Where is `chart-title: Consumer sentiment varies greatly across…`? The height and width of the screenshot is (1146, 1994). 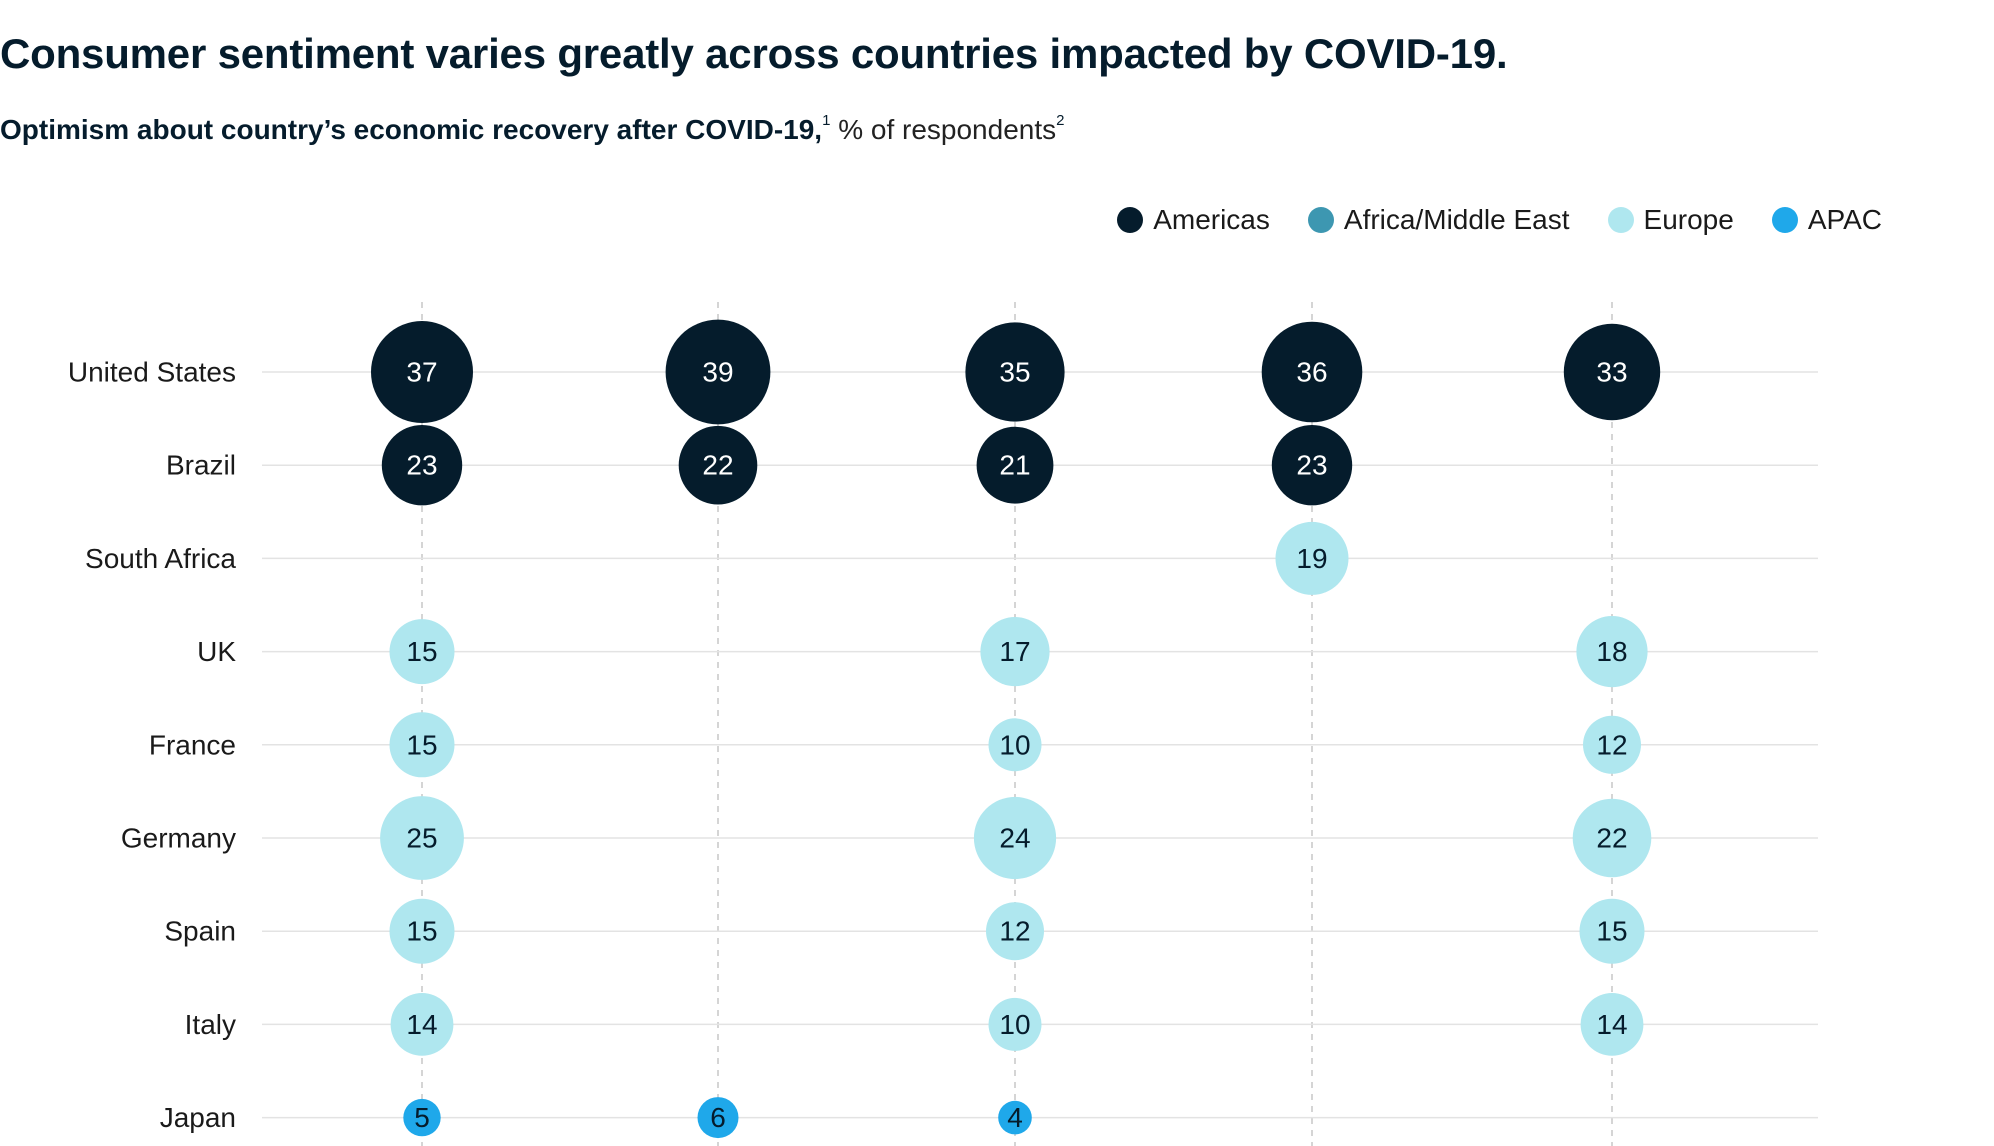 chart-title: Consumer sentiment varies greatly across… is located at coordinates (754, 53).